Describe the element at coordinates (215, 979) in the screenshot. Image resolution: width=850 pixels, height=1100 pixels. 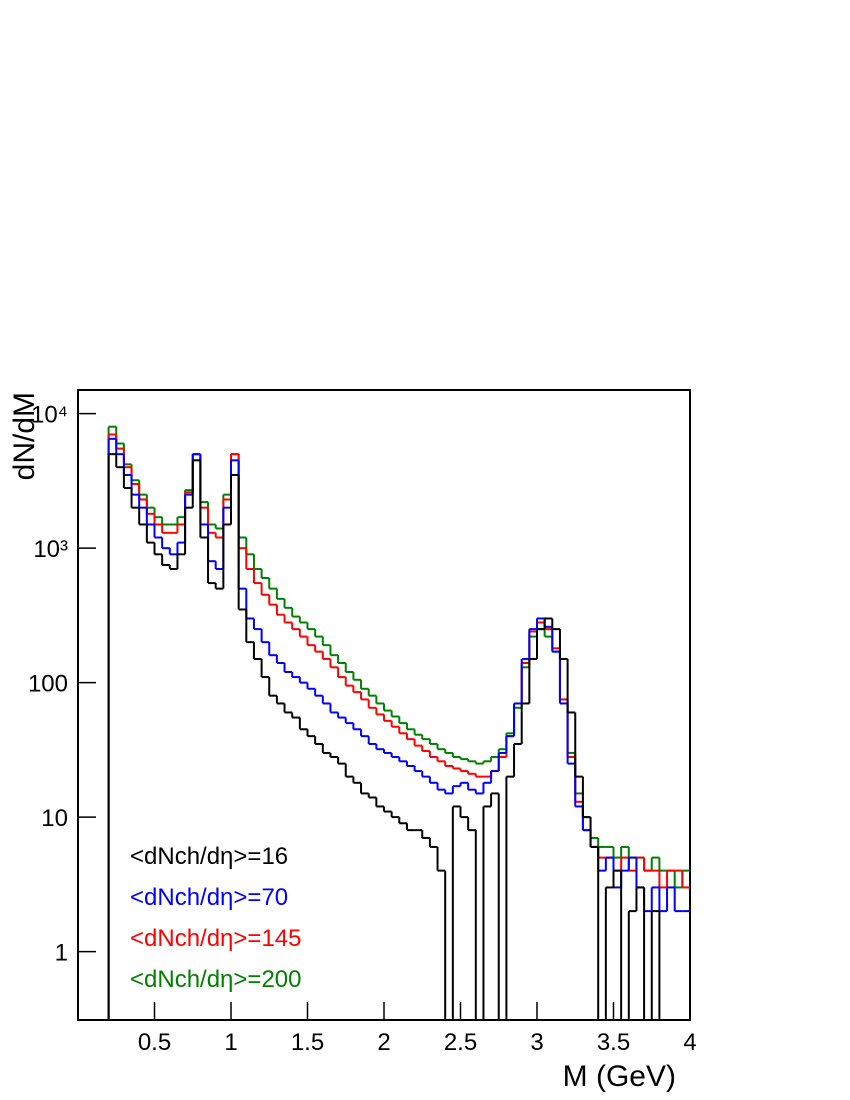
I see `legend-entry: <dNch/dη>=200` at that location.